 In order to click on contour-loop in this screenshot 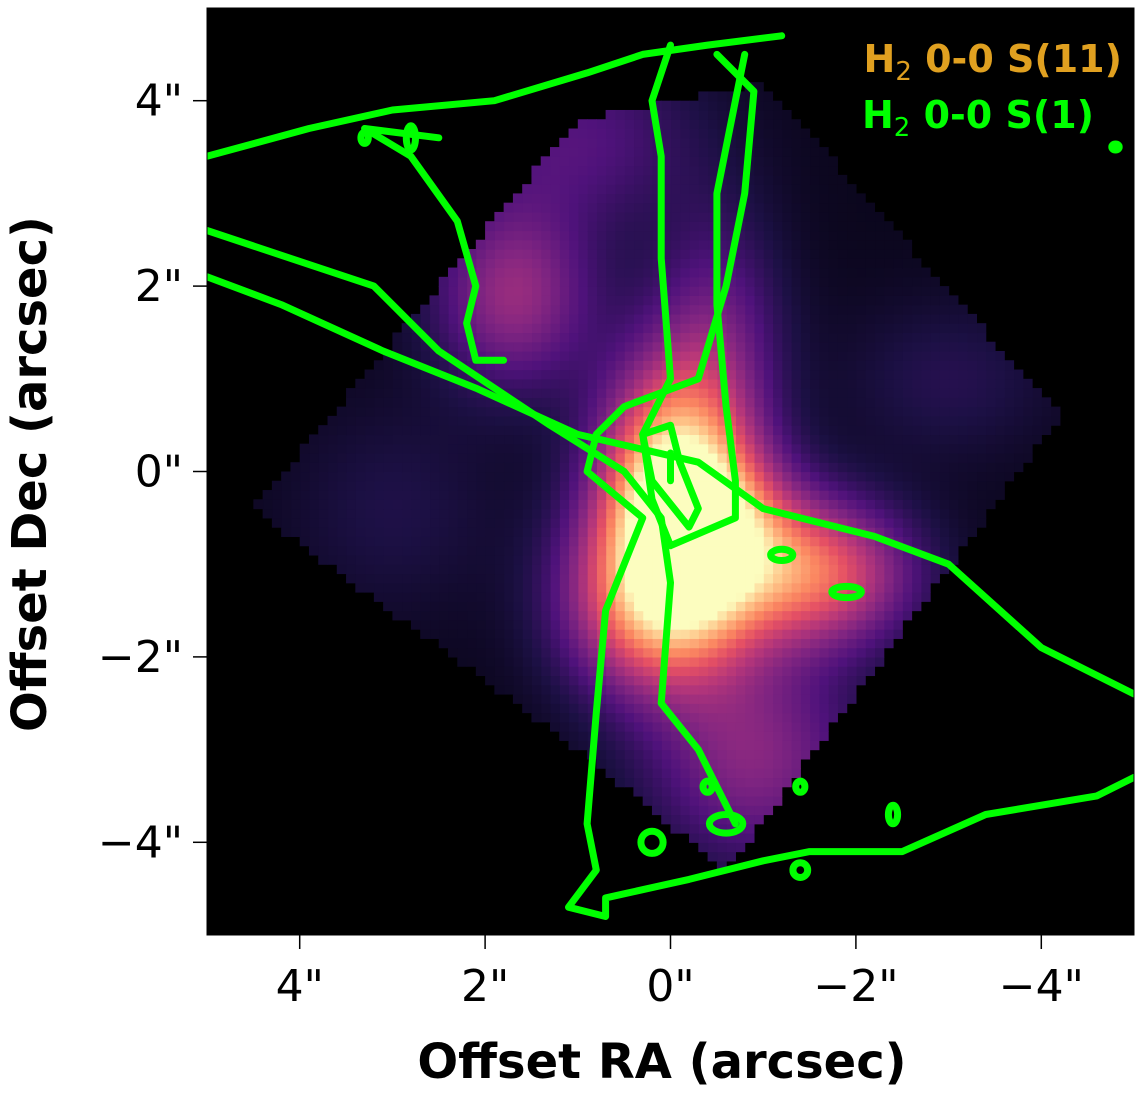, I will do `click(652, 842)`.